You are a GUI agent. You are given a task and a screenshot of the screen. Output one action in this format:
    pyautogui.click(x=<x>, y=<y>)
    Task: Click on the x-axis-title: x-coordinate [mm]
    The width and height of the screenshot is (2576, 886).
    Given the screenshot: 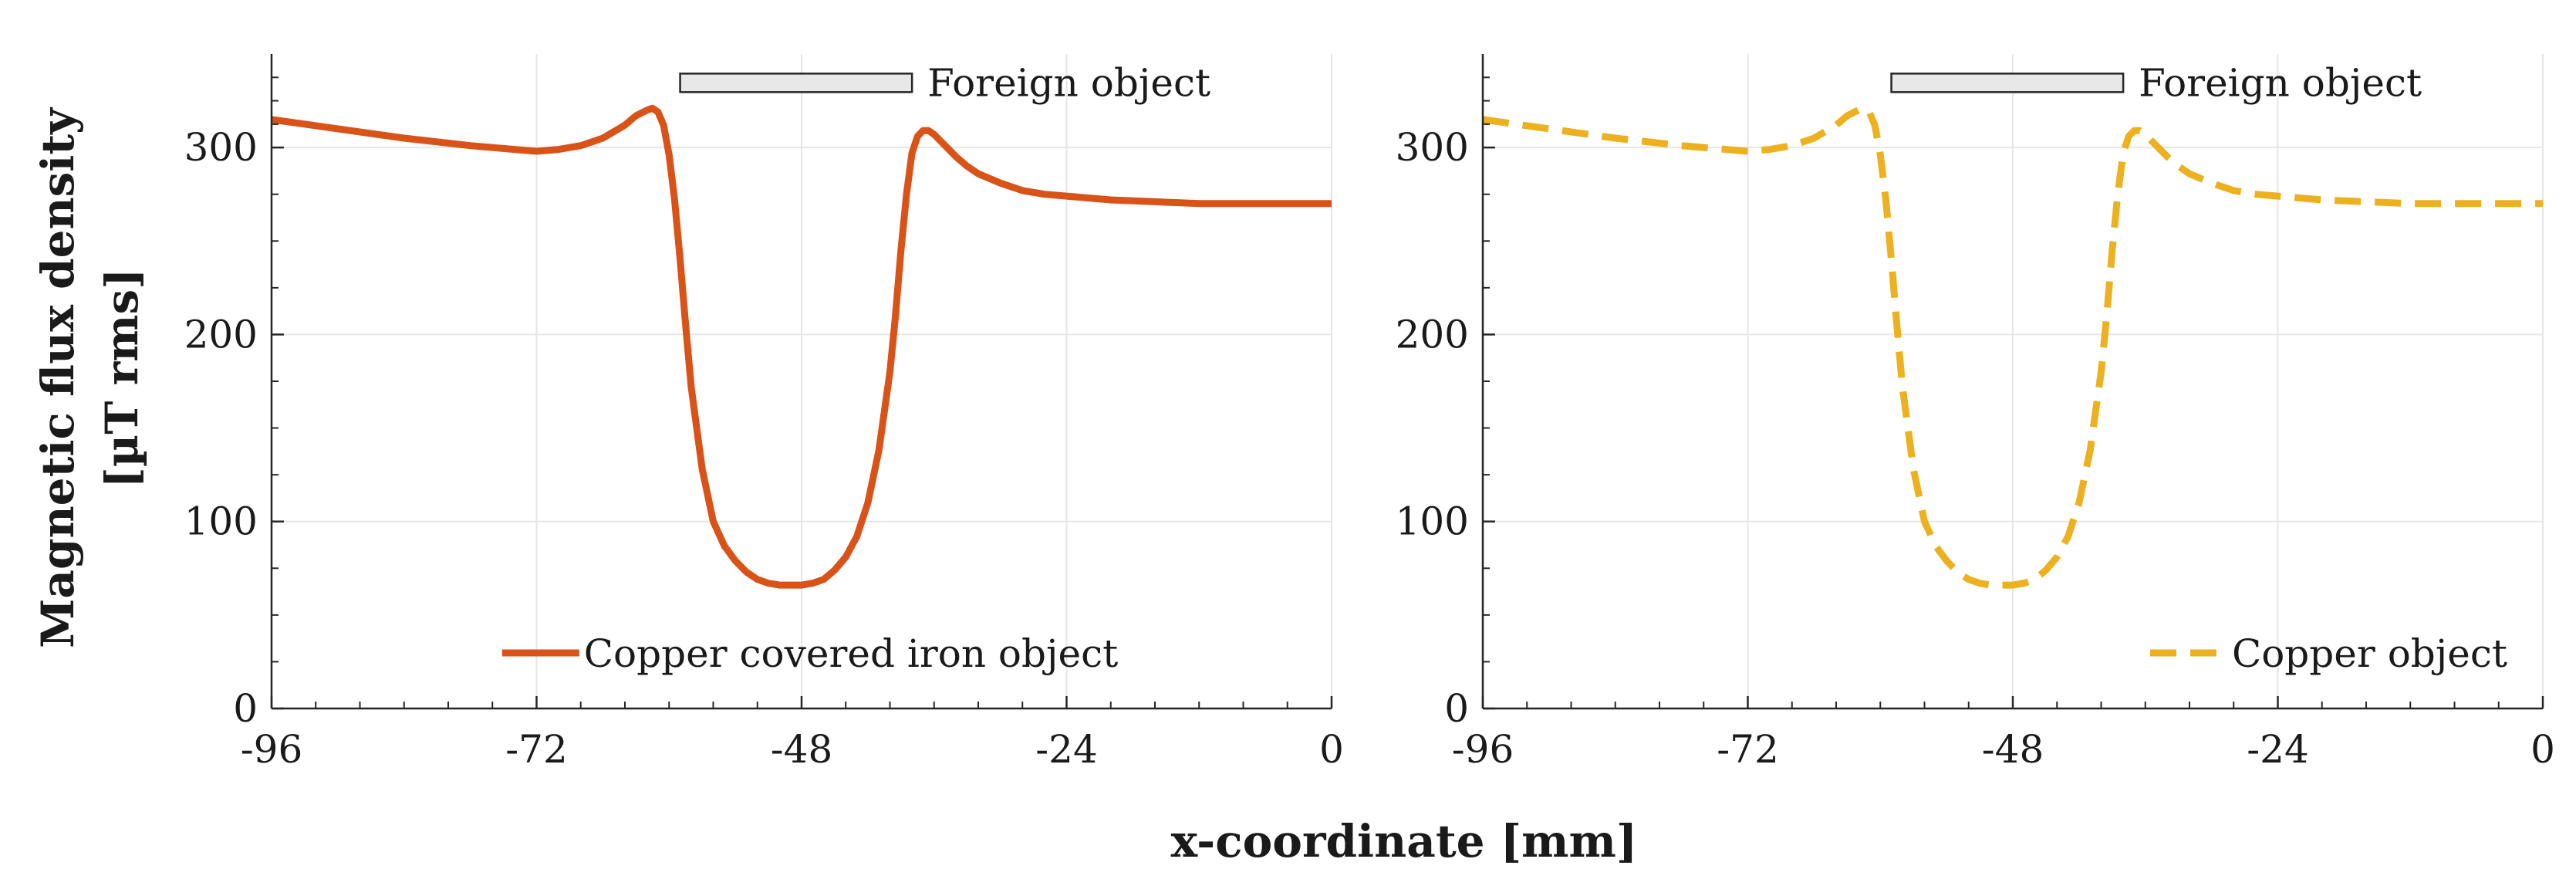 What is the action you would take?
    pyautogui.click(x=1405, y=841)
    